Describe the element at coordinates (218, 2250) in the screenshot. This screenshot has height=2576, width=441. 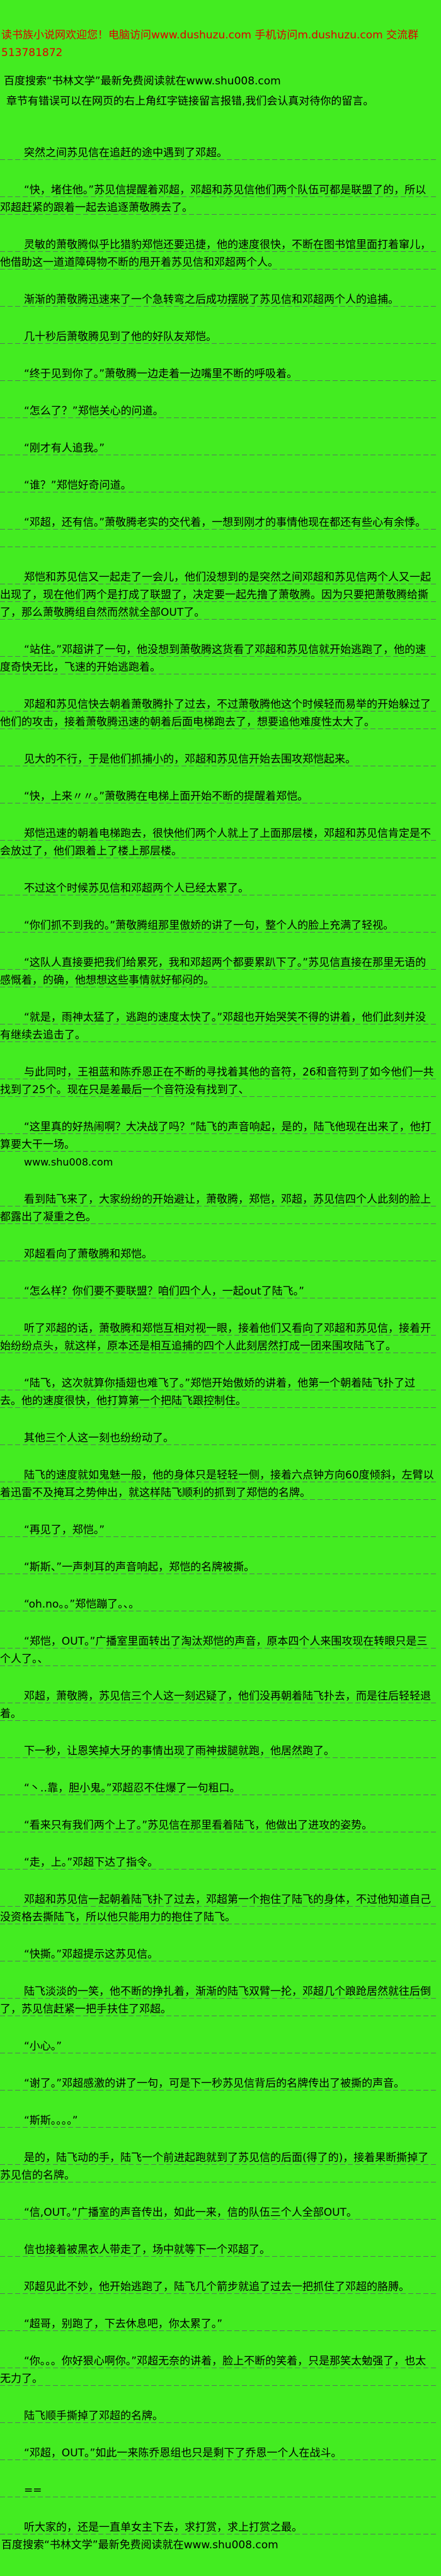
I see `novel-paragraph: 信也接着被黑衣人带走了，场中就等下一个邓超了。` at that location.